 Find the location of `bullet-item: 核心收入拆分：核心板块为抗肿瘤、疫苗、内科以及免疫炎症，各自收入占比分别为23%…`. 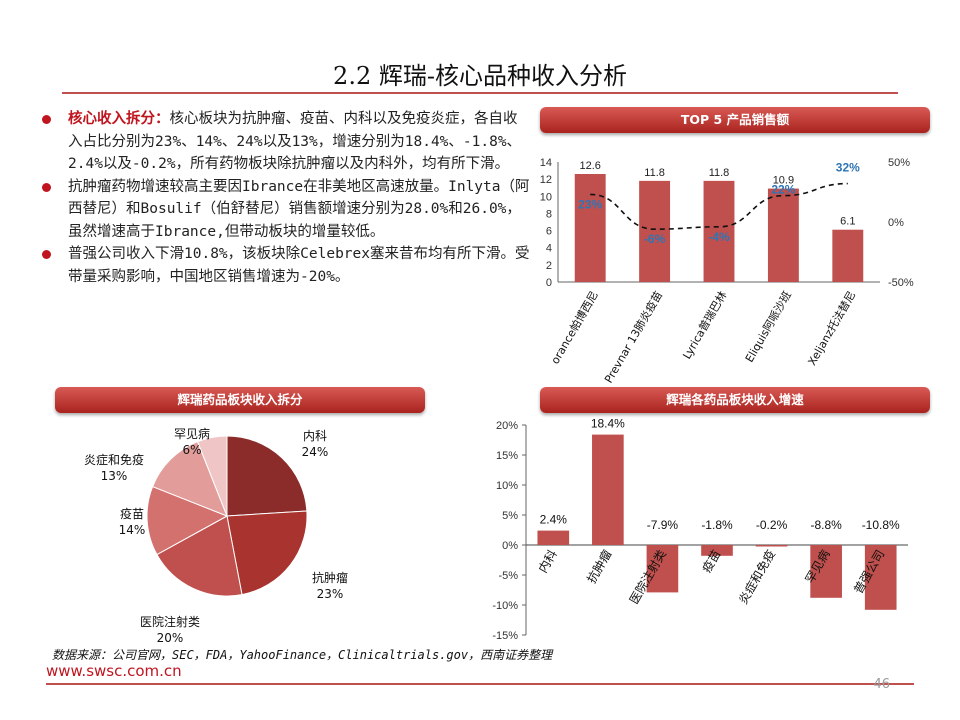

bullet-item: 核心收入拆分：核心板块为抗肿瘤、疫苗、内科以及免疫炎症，各自收入占比分别为23%… is located at coordinates (285, 142).